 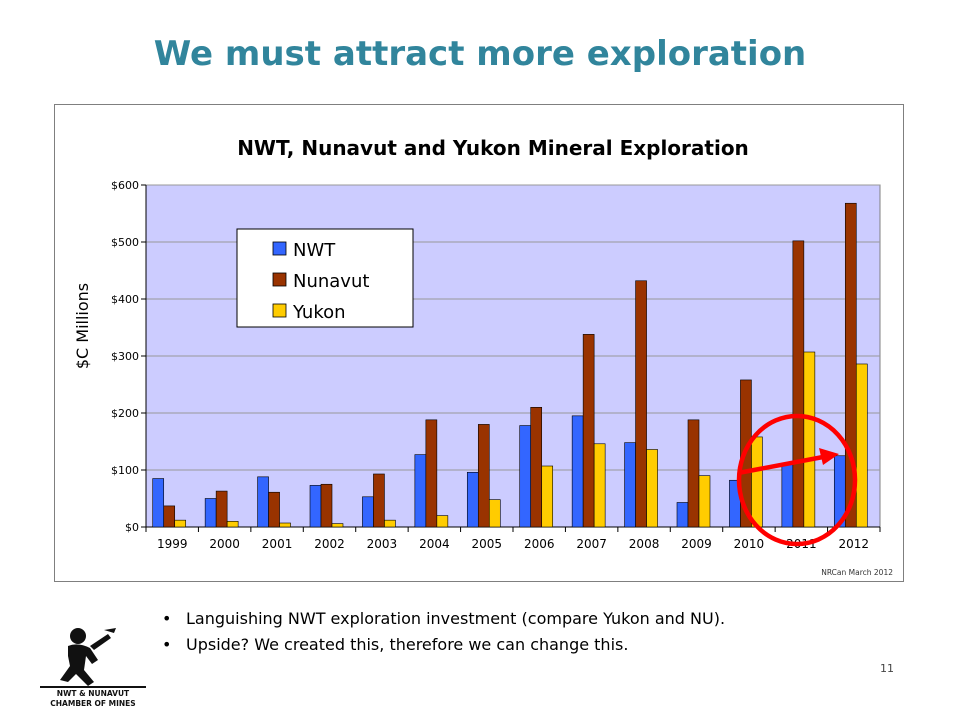 I want to click on x-tick-label: 2007, so click(x=591, y=544).